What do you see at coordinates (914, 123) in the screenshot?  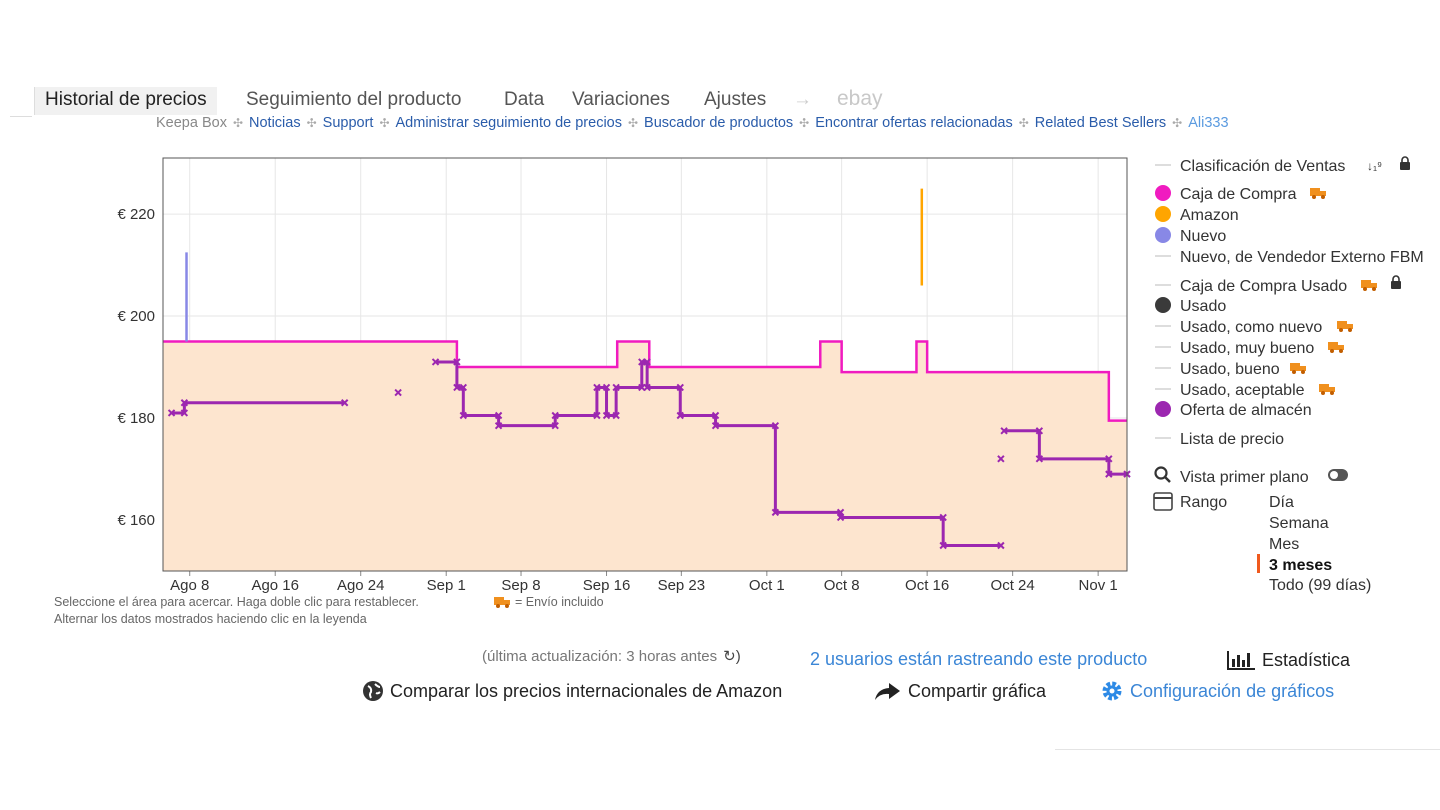 I see `link: Encontrar ofertas relacionadas` at bounding box center [914, 123].